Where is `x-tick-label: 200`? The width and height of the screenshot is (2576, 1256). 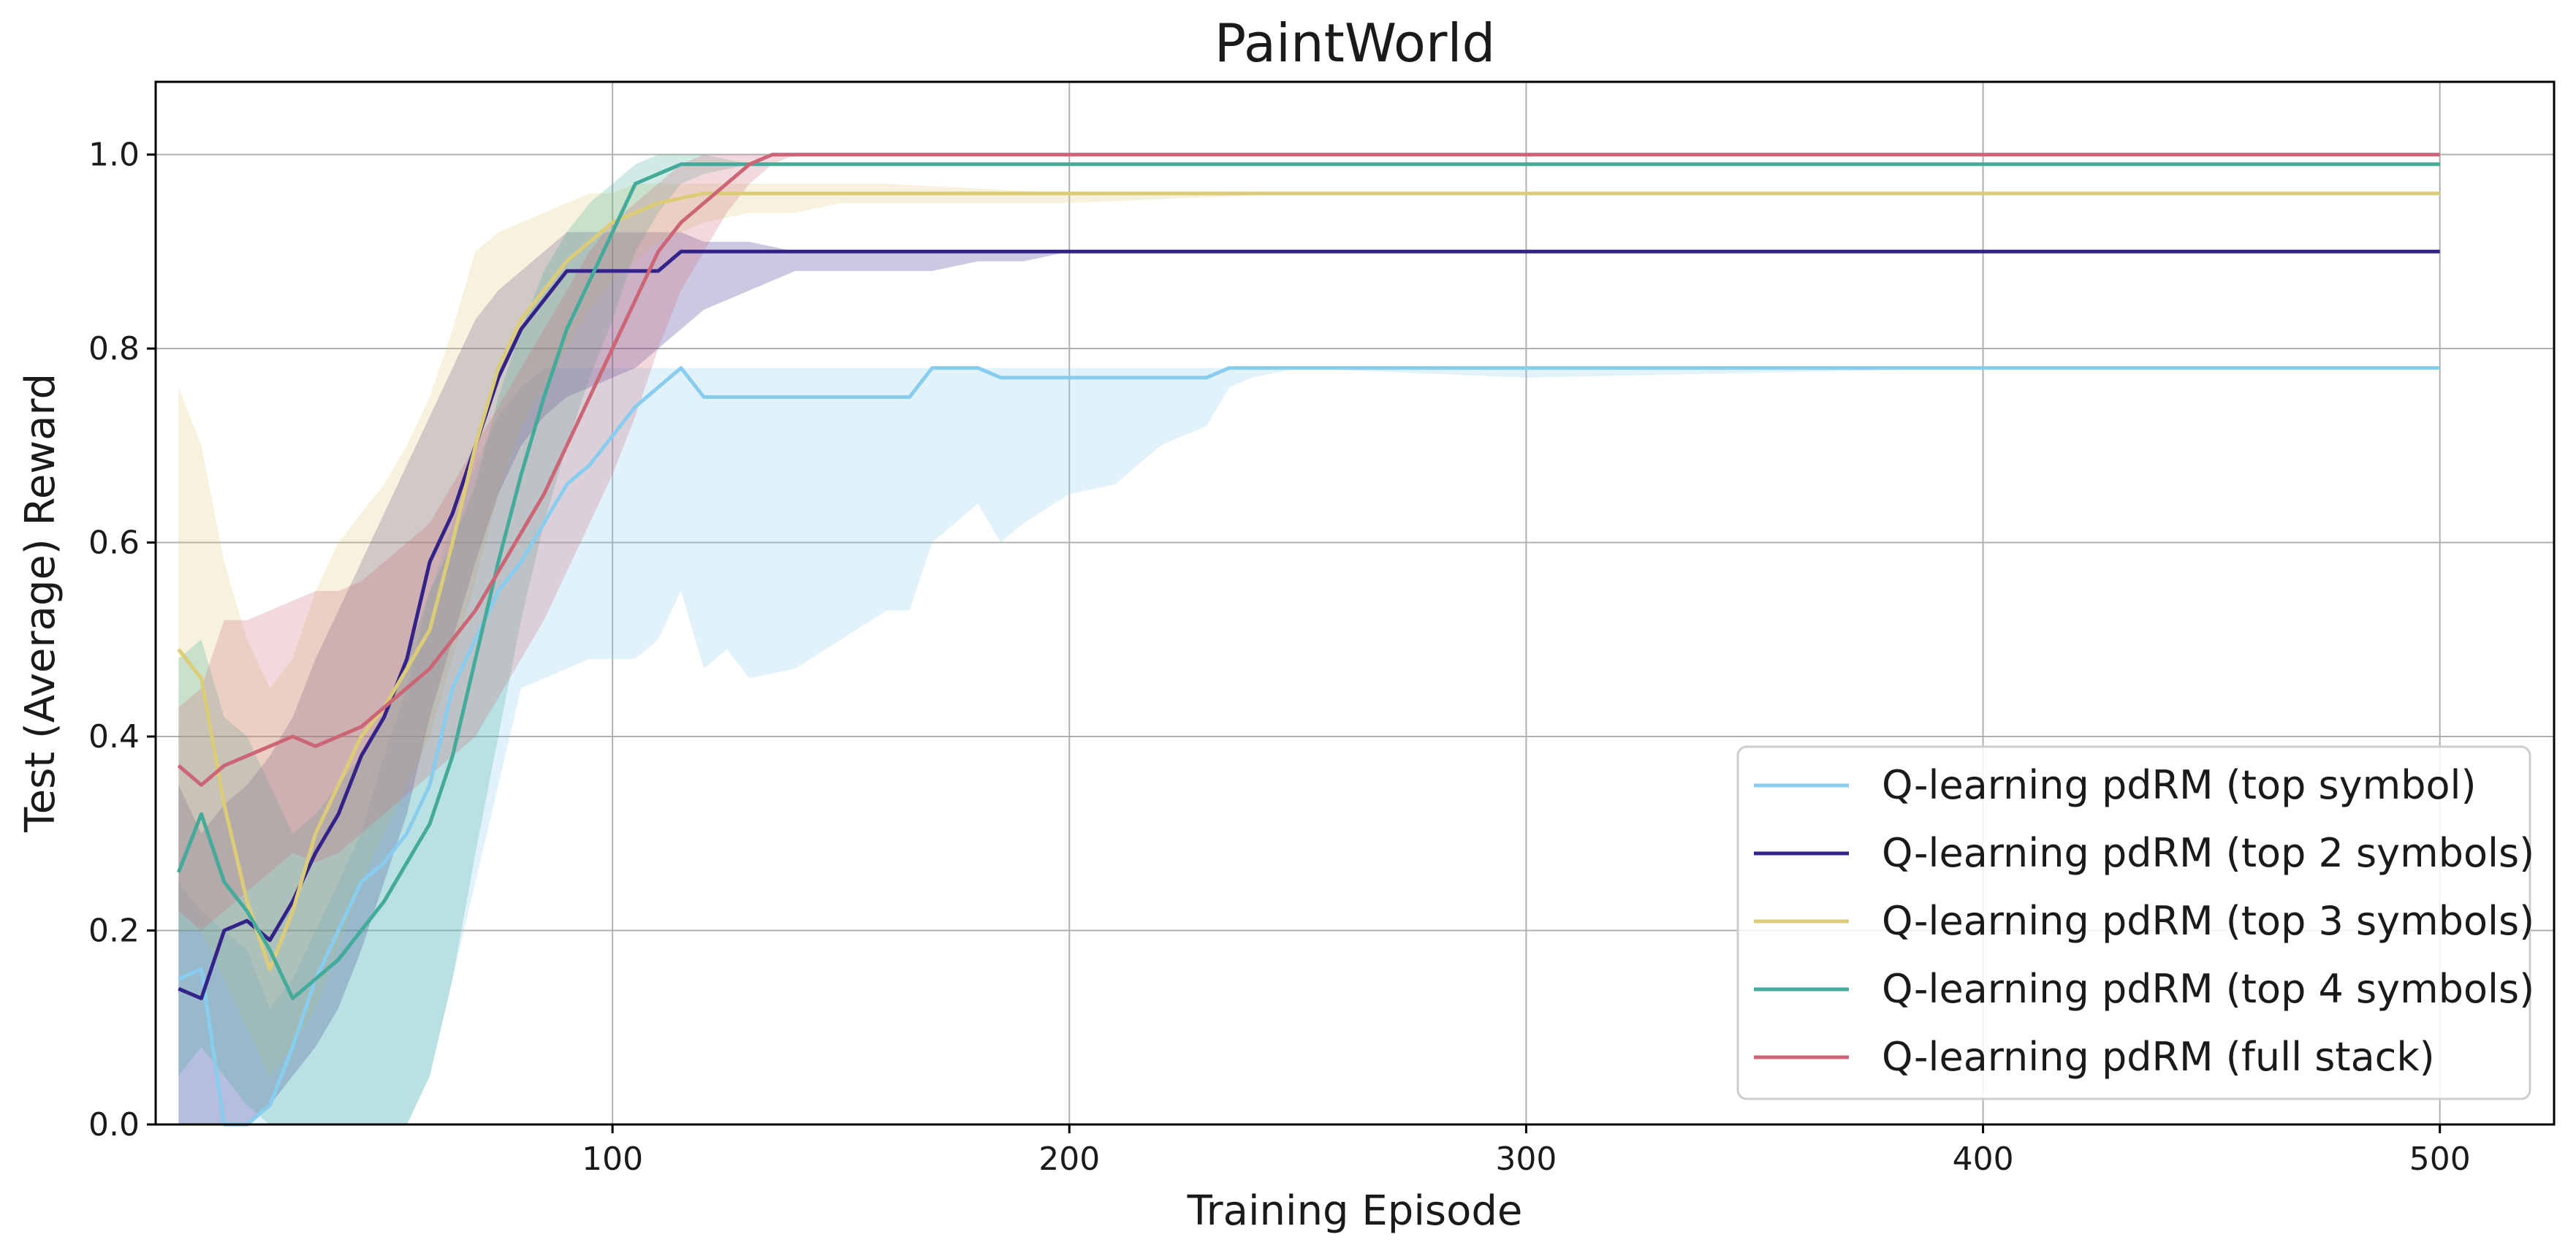 x-tick-label: 200 is located at coordinates (1069, 1159).